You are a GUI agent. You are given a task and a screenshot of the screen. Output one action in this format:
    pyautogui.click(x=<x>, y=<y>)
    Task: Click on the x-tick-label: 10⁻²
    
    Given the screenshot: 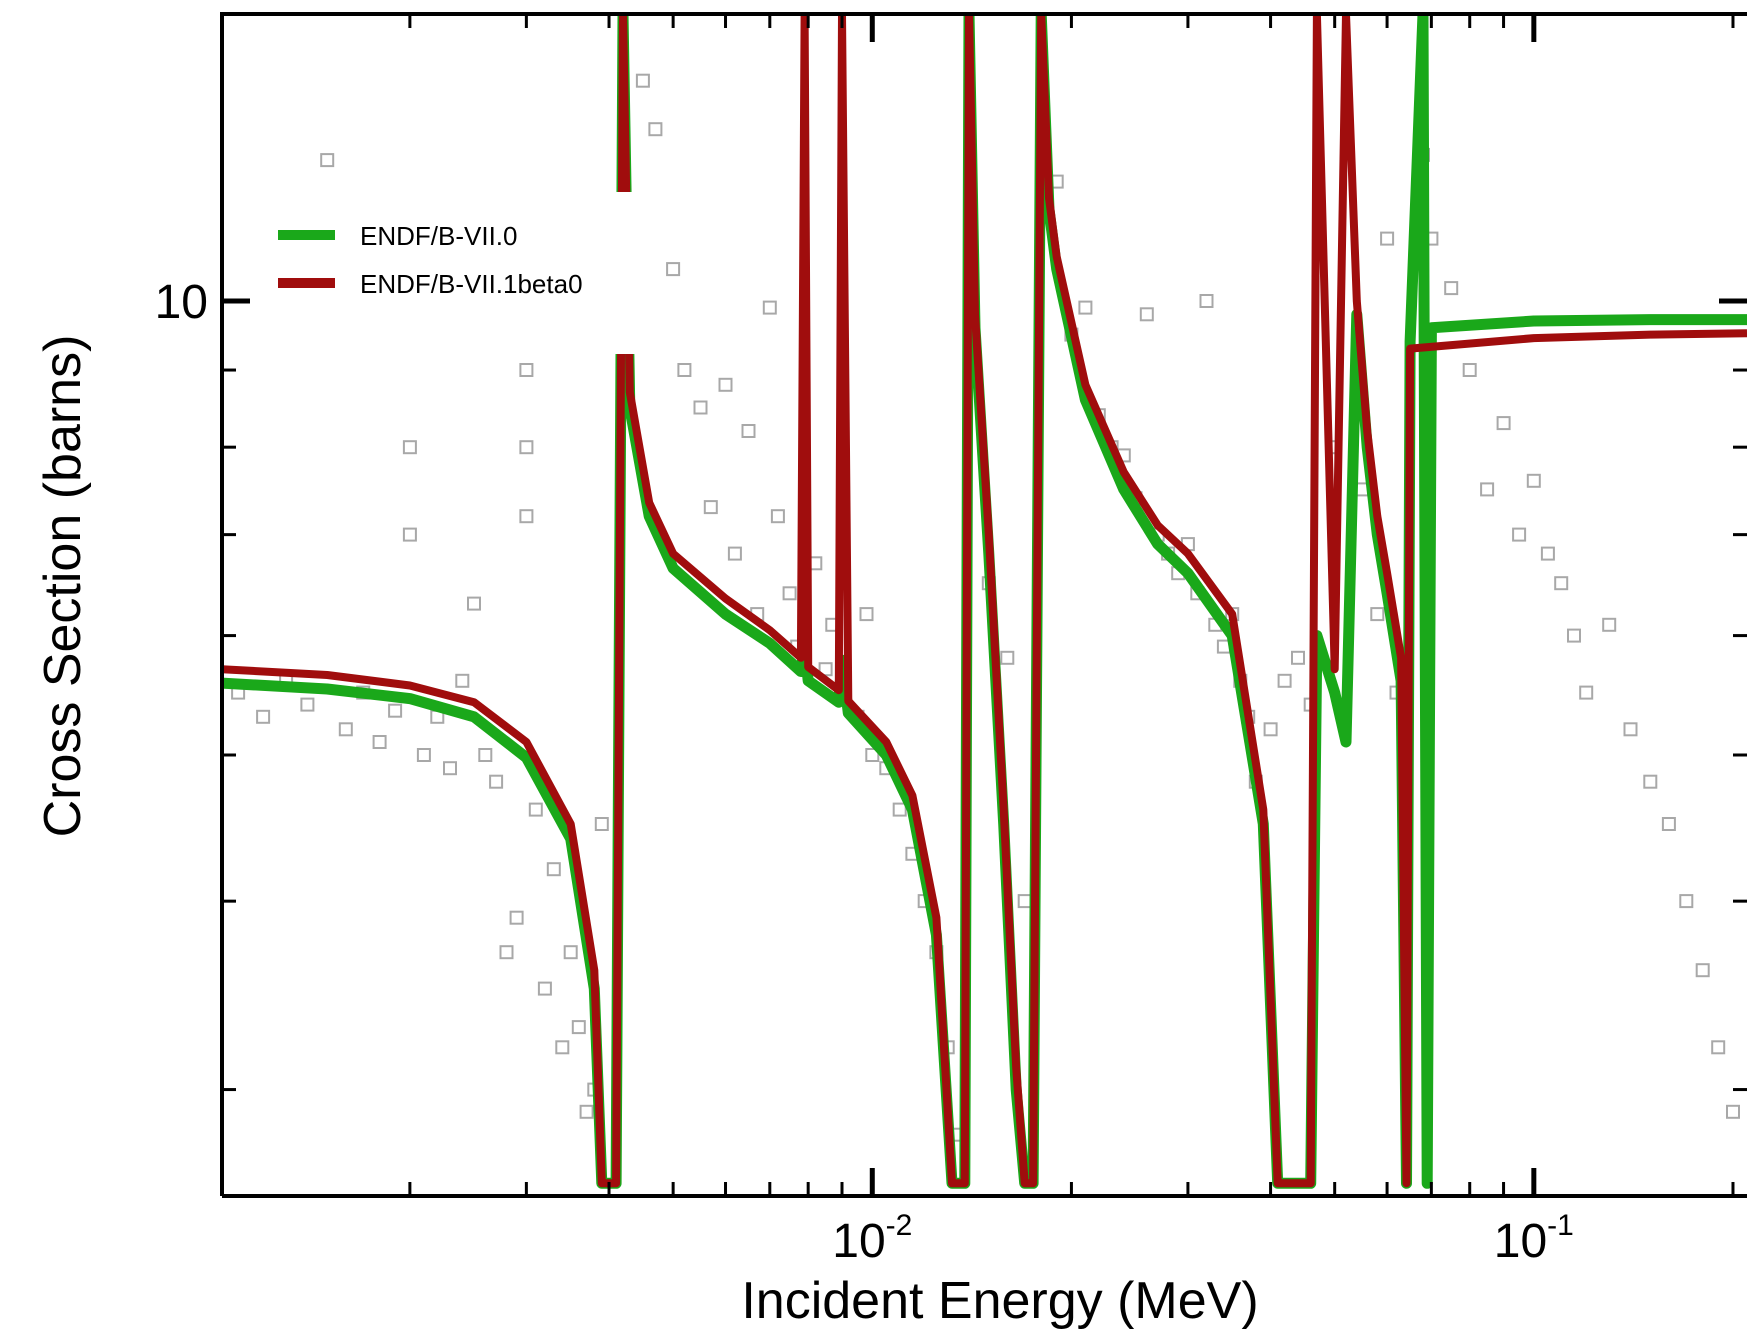 What is the action you would take?
    pyautogui.click(x=872, y=1238)
    